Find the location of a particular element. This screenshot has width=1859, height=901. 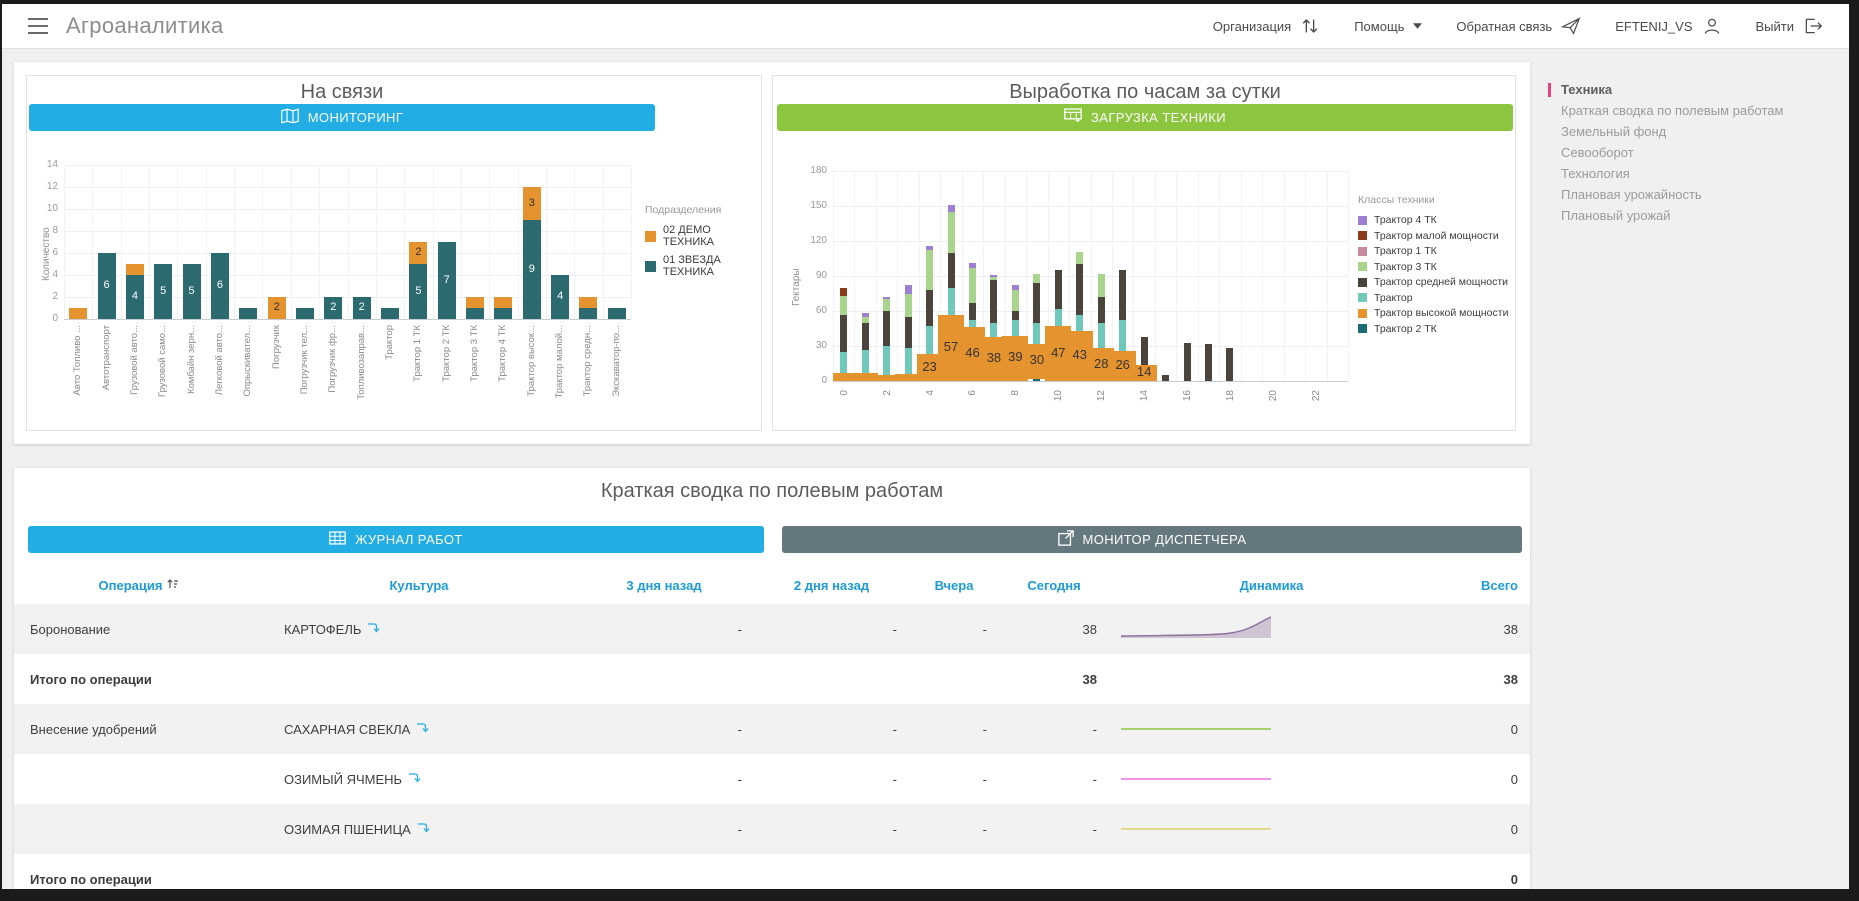

column-header-5: Вчера is located at coordinates (954, 585).